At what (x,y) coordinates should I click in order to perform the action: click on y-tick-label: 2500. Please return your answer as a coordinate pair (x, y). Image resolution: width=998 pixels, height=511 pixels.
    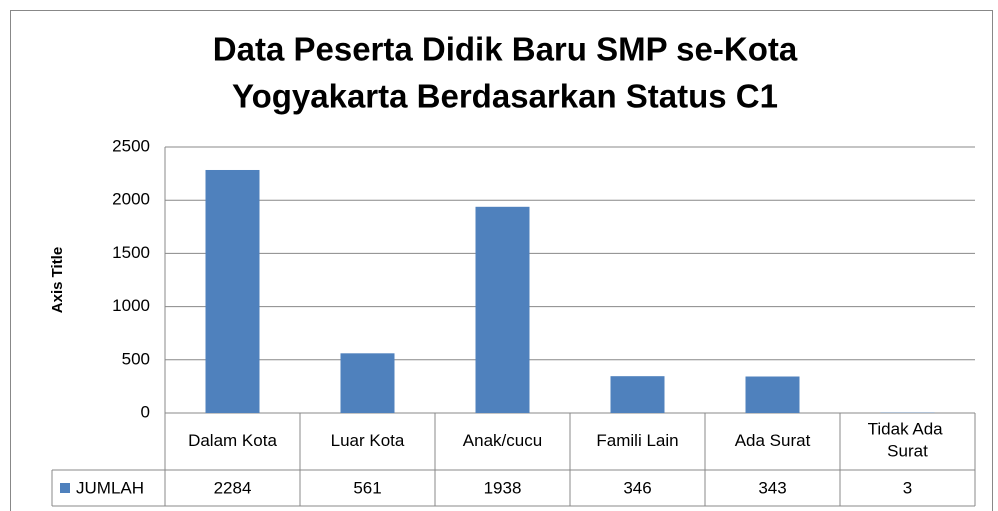
    Looking at the image, I should click on (131, 145).